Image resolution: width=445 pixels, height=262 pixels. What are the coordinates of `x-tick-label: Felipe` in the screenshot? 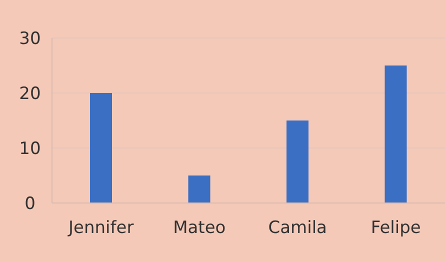 It's located at (395, 228).